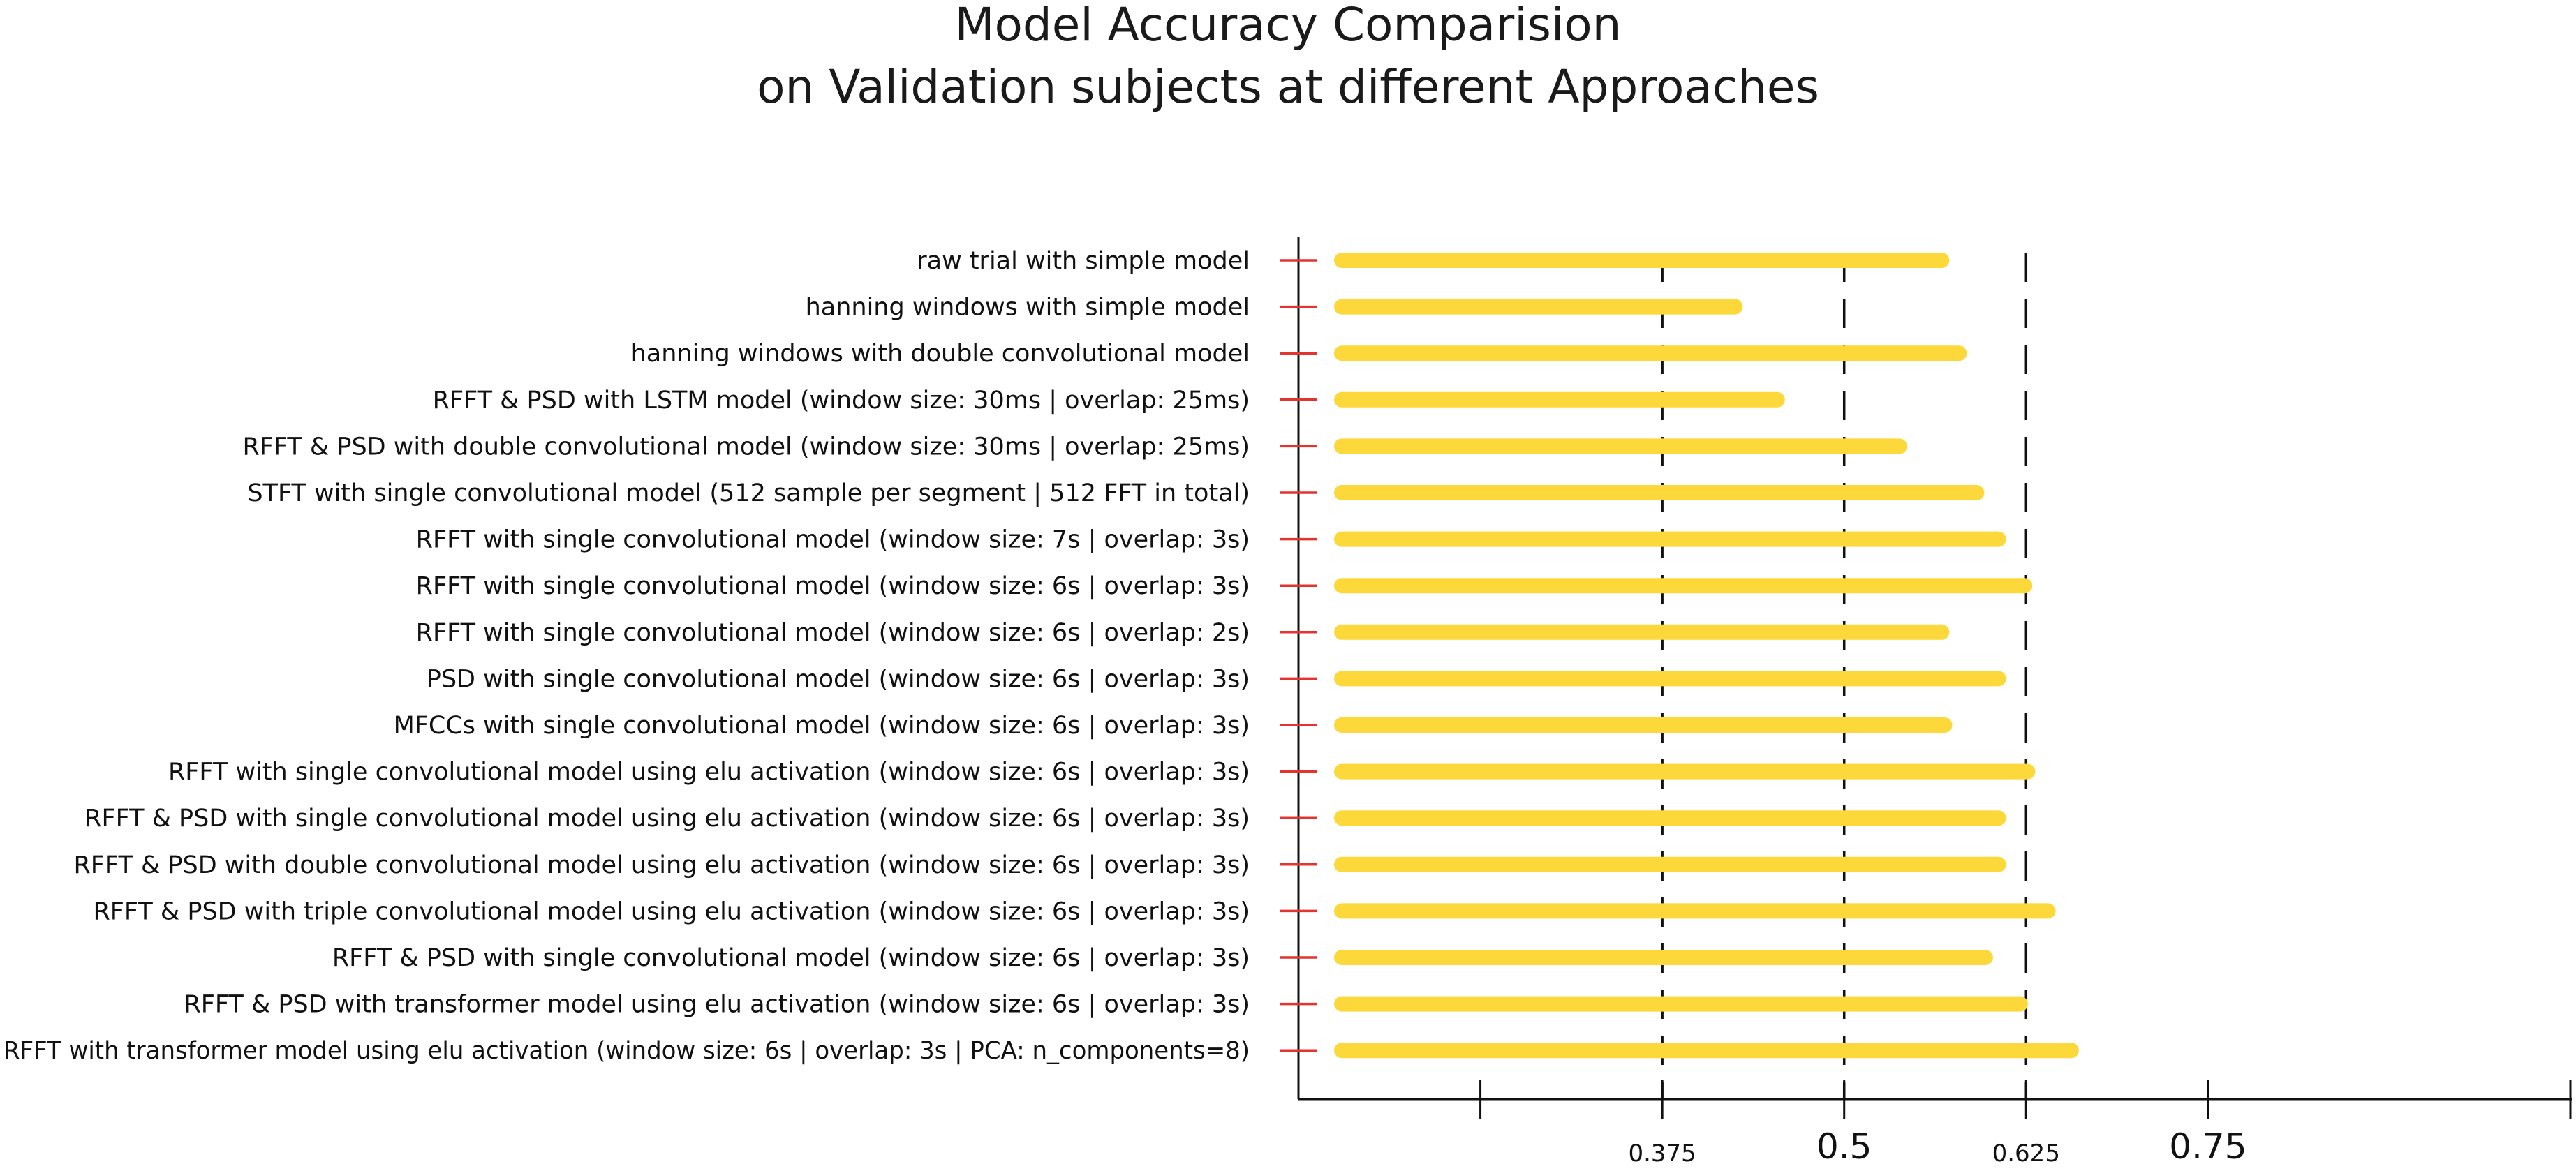 The image size is (2576, 1171). I want to click on x-axis-ticks: 0.375 0.5 0.625 0.75, so click(2025, 1124).